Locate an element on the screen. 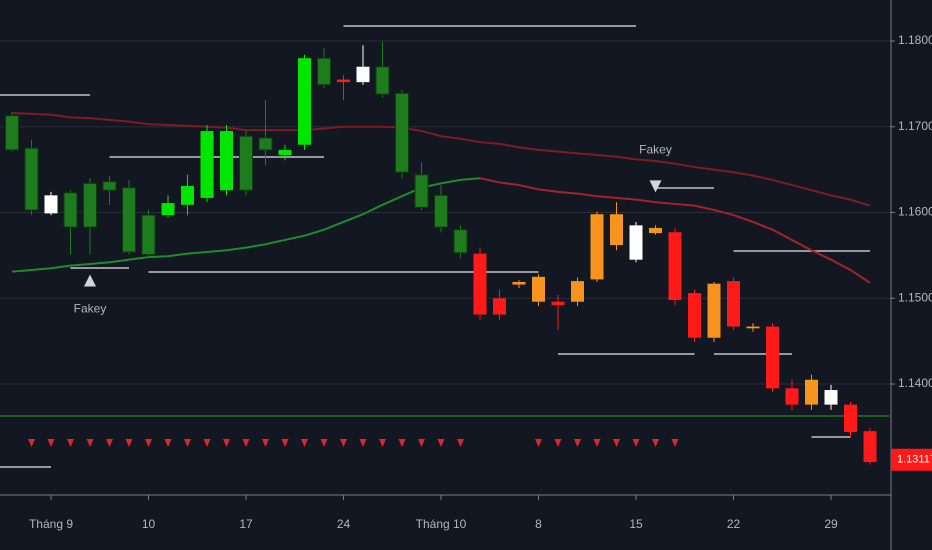 The image size is (932, 550). y-tick-label: 1.15000 is located at coordinates (915, 297).